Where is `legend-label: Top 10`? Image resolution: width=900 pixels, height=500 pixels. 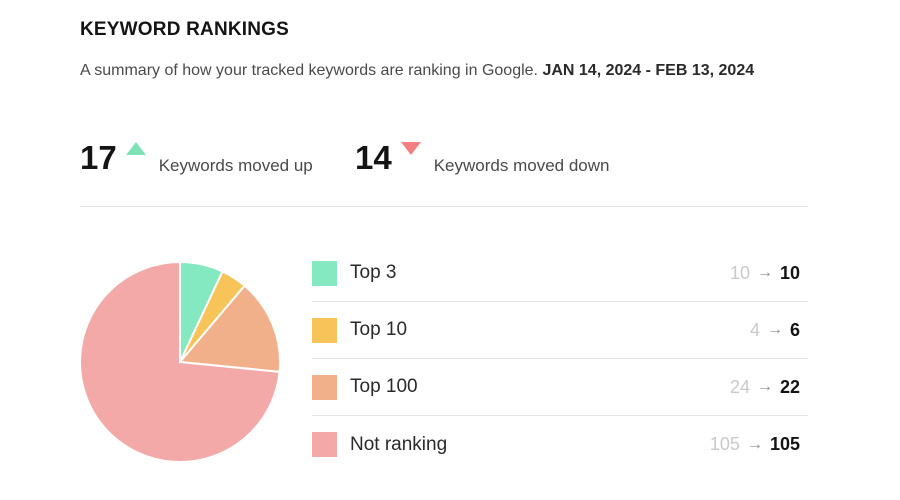
legend-label: Top 10 is located at coordinates (379, 329).